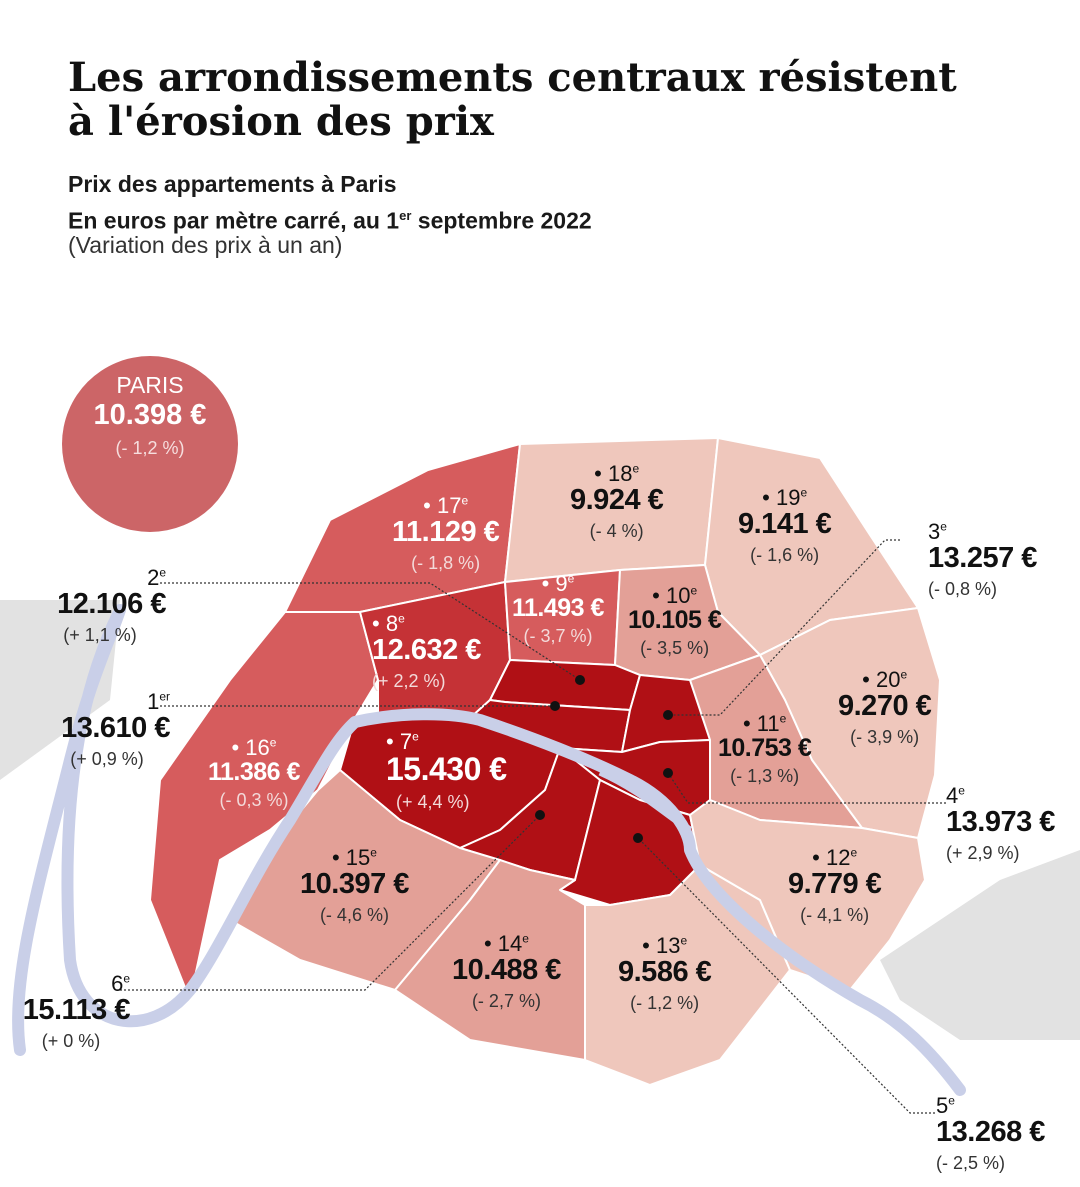 Image resolution: width=1080 pixels, height=1187 pixels. What do you see at coordinates (512, 77) in the screenshot?
I see `title-line-1: Les arrondissements centraux résistent` at bounding box center [512, 77].